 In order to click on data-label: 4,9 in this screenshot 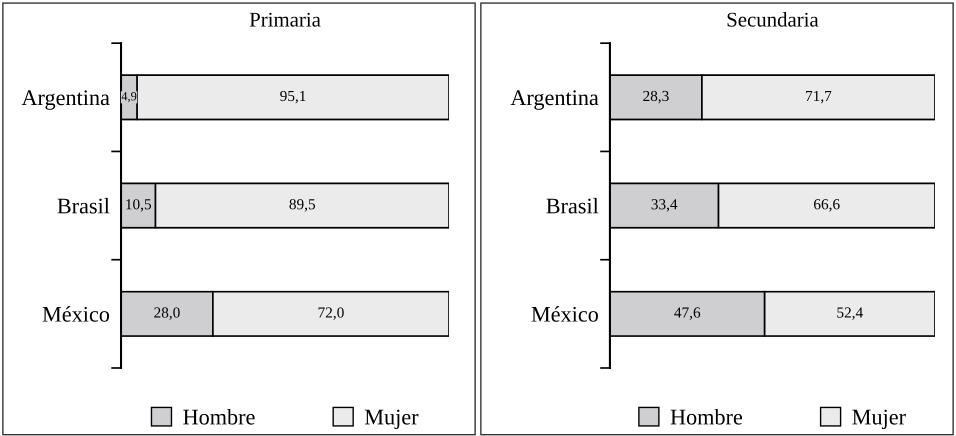, I will do `click(128, 97)`.